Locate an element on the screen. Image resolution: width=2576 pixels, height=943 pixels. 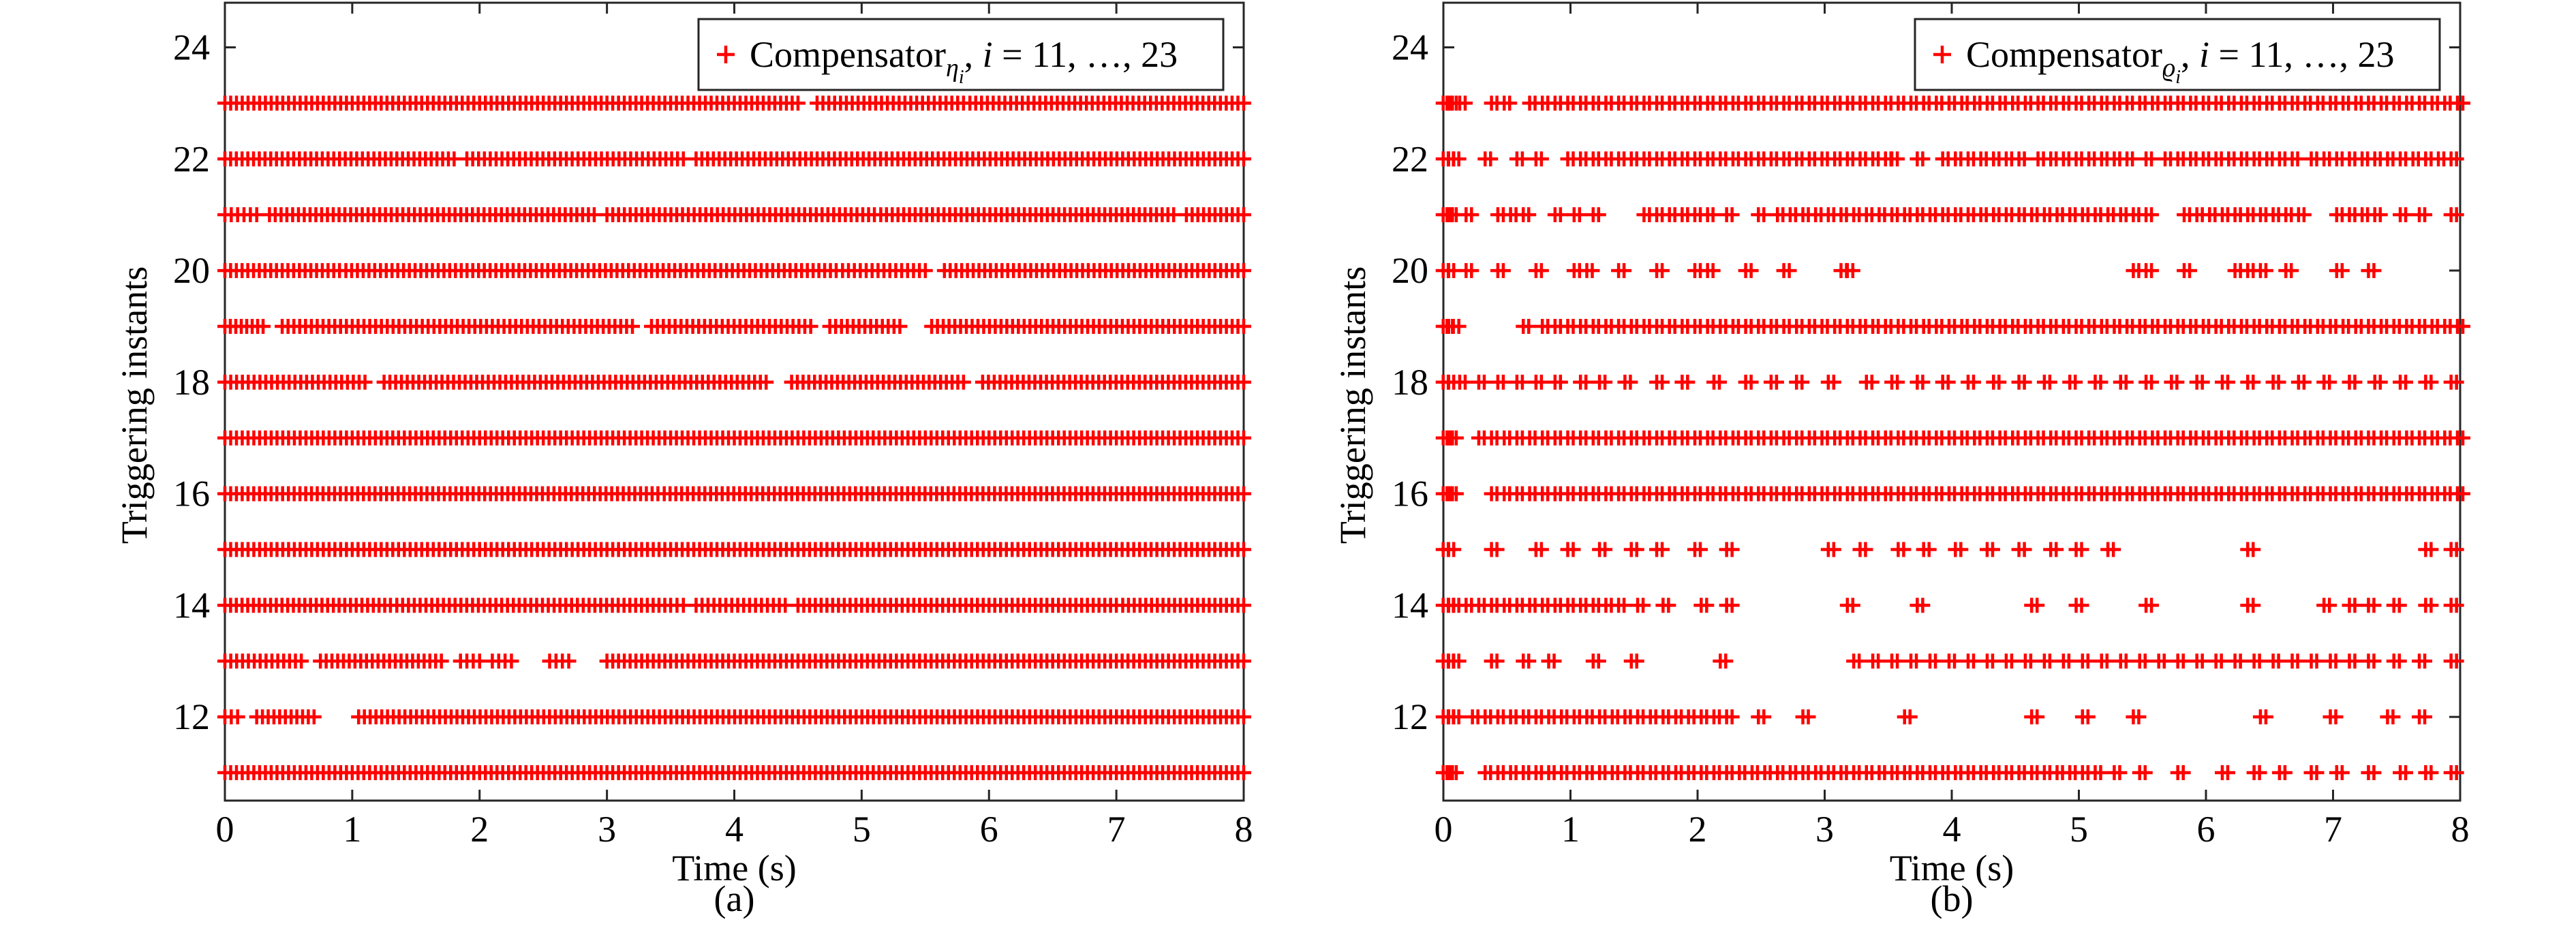
y-tick-label: 22 is located at coordinates (191, 158).